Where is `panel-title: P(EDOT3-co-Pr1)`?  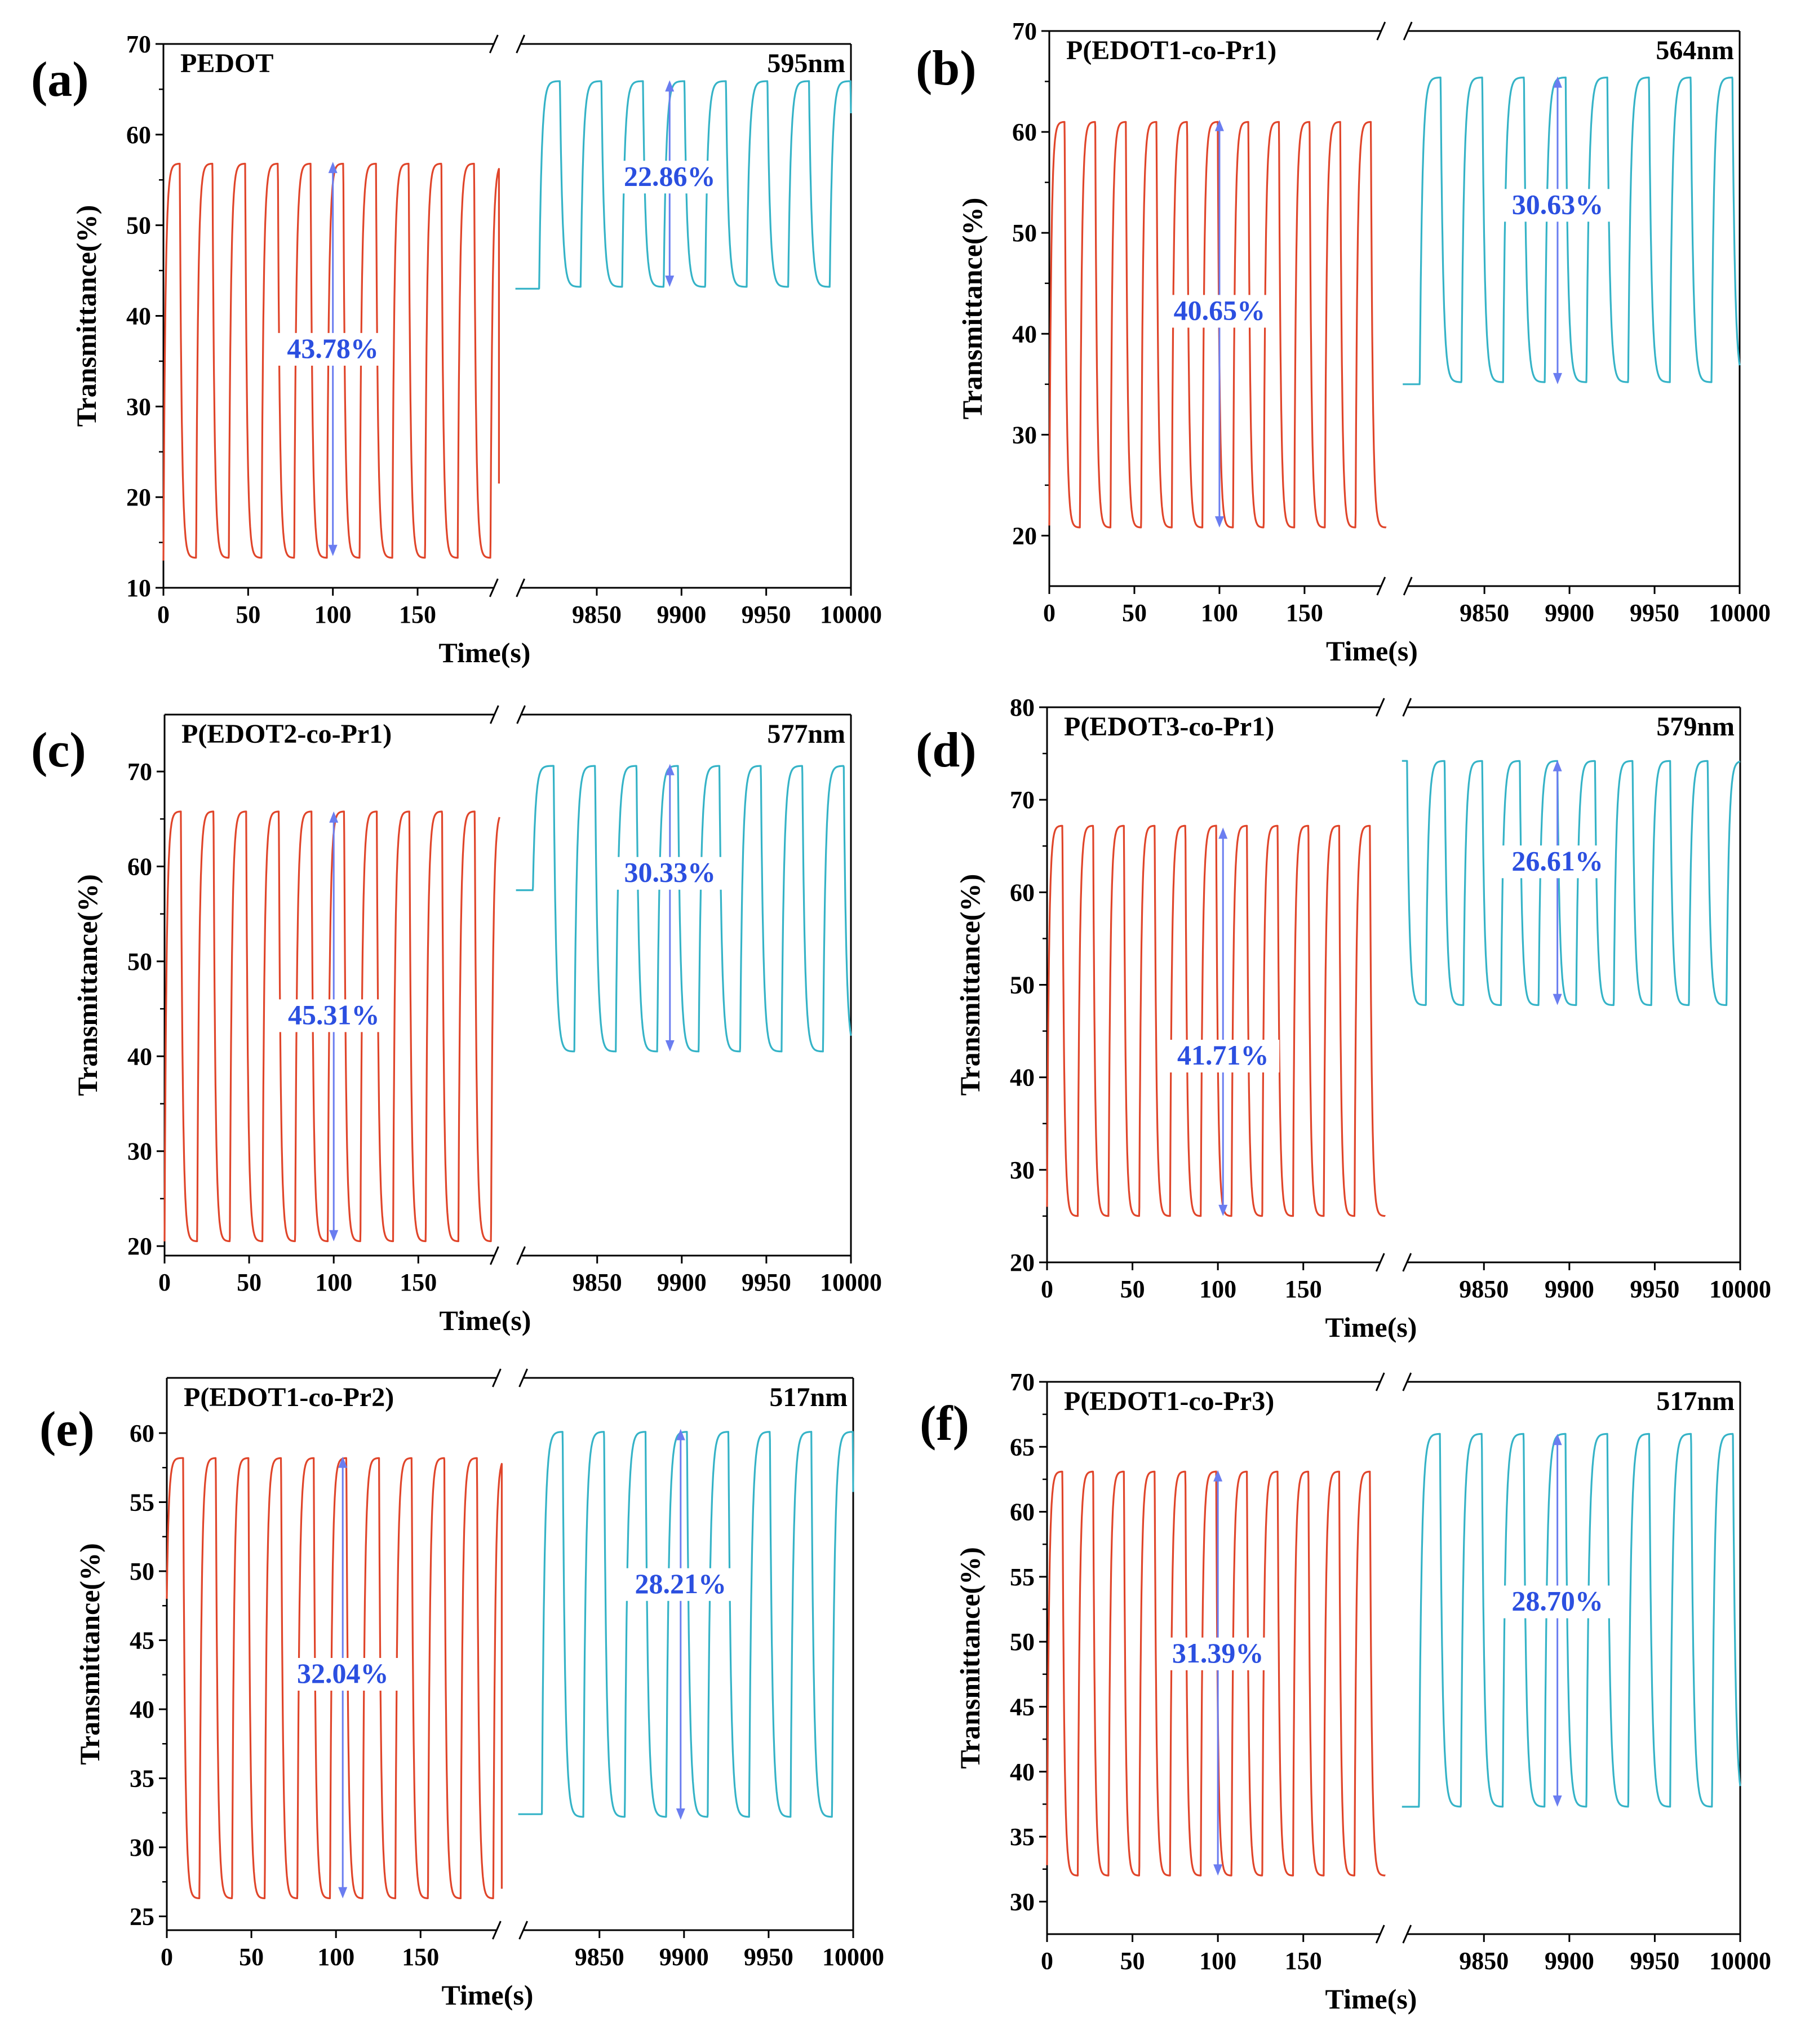 panel-title: P(EDOT3-co-Pr1) is located at coordinates (1169, 727).